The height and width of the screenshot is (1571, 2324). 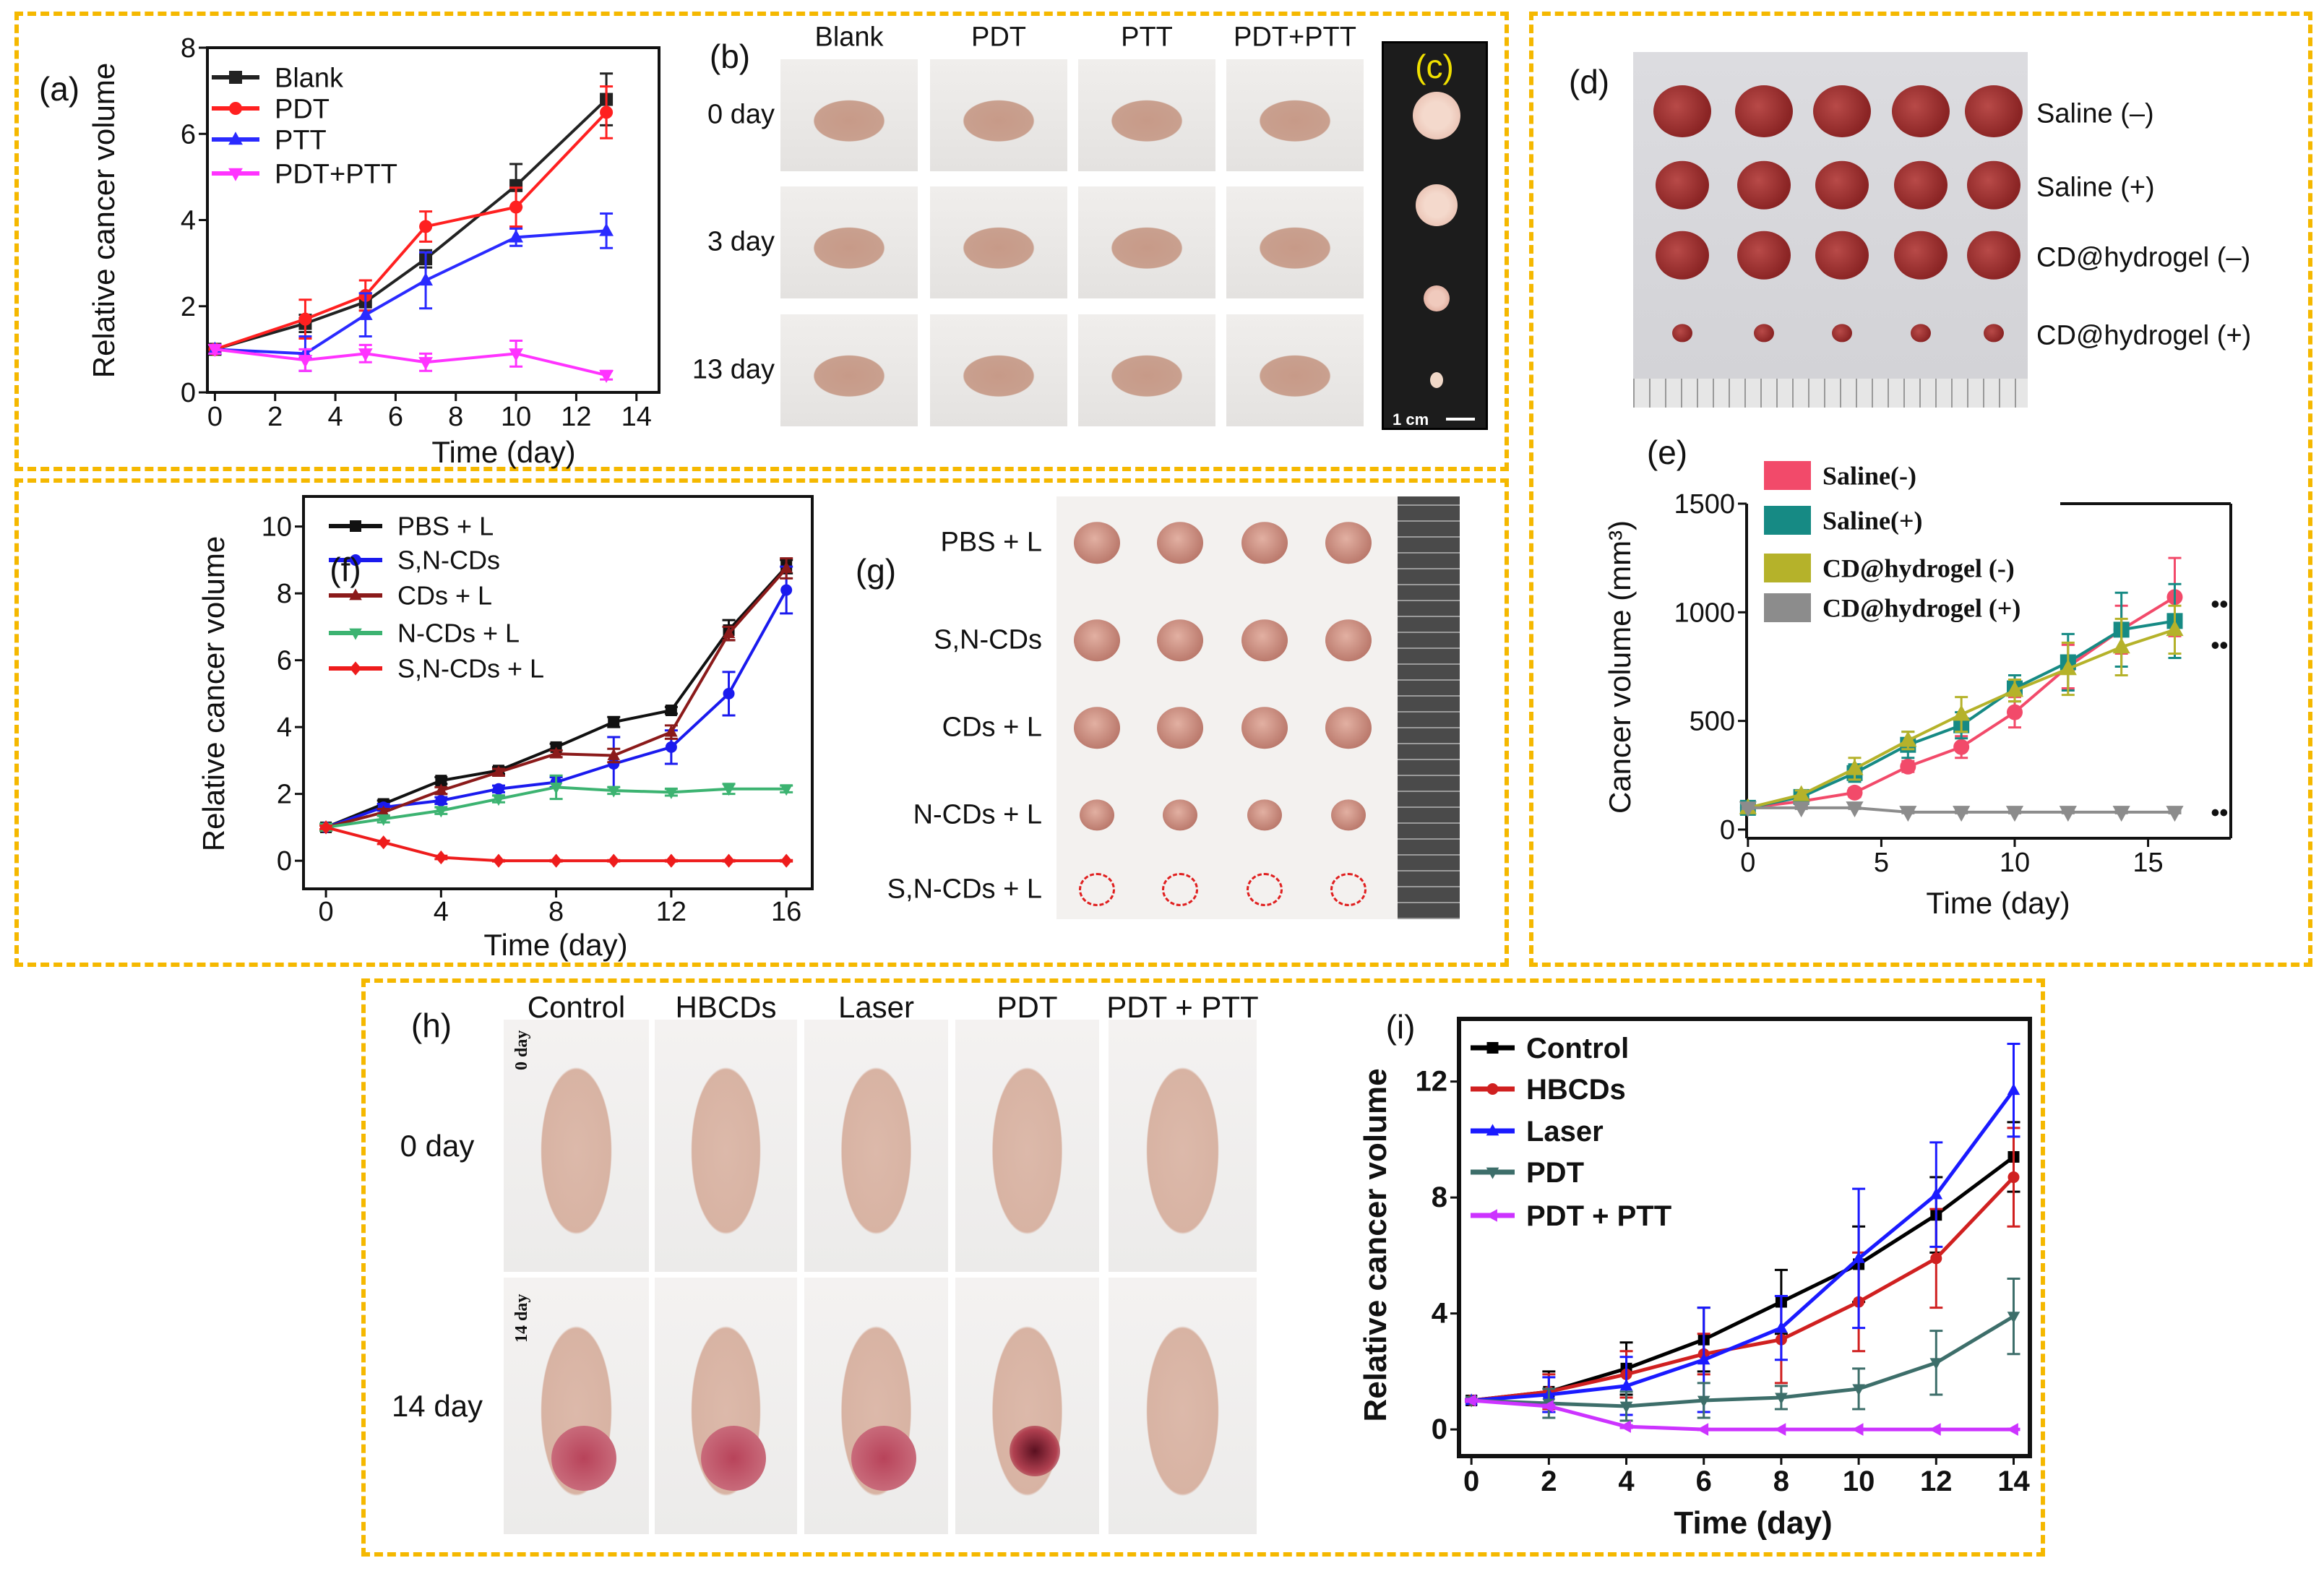 I want to click on x-tick-label: 12, so click(x=671, y=912).